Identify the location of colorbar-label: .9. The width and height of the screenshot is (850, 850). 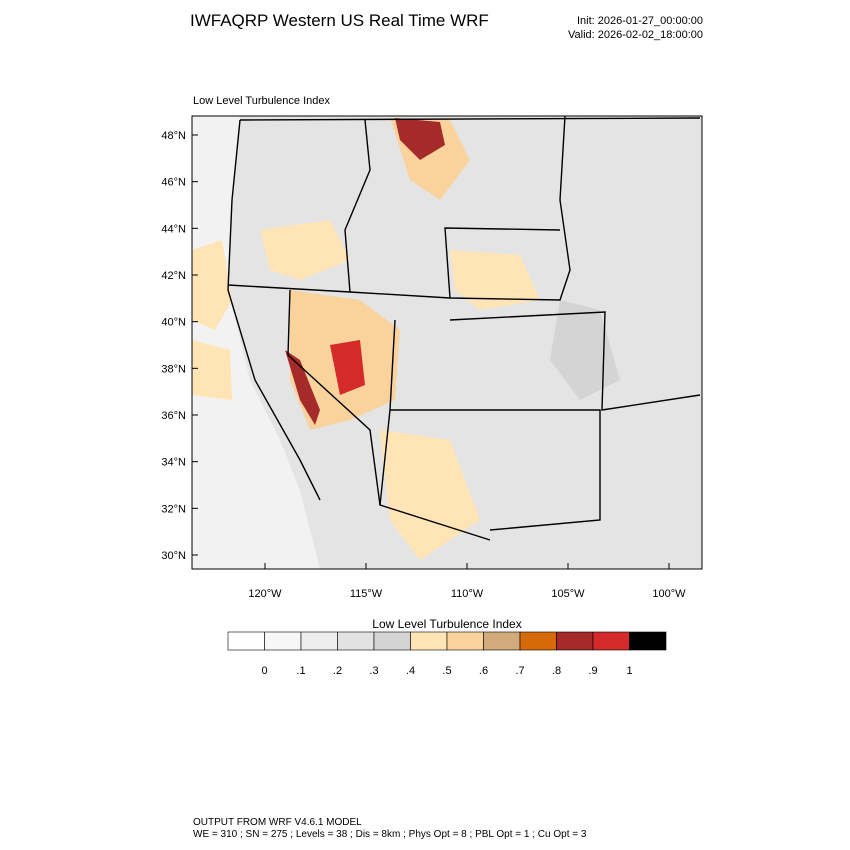
(592, 671).